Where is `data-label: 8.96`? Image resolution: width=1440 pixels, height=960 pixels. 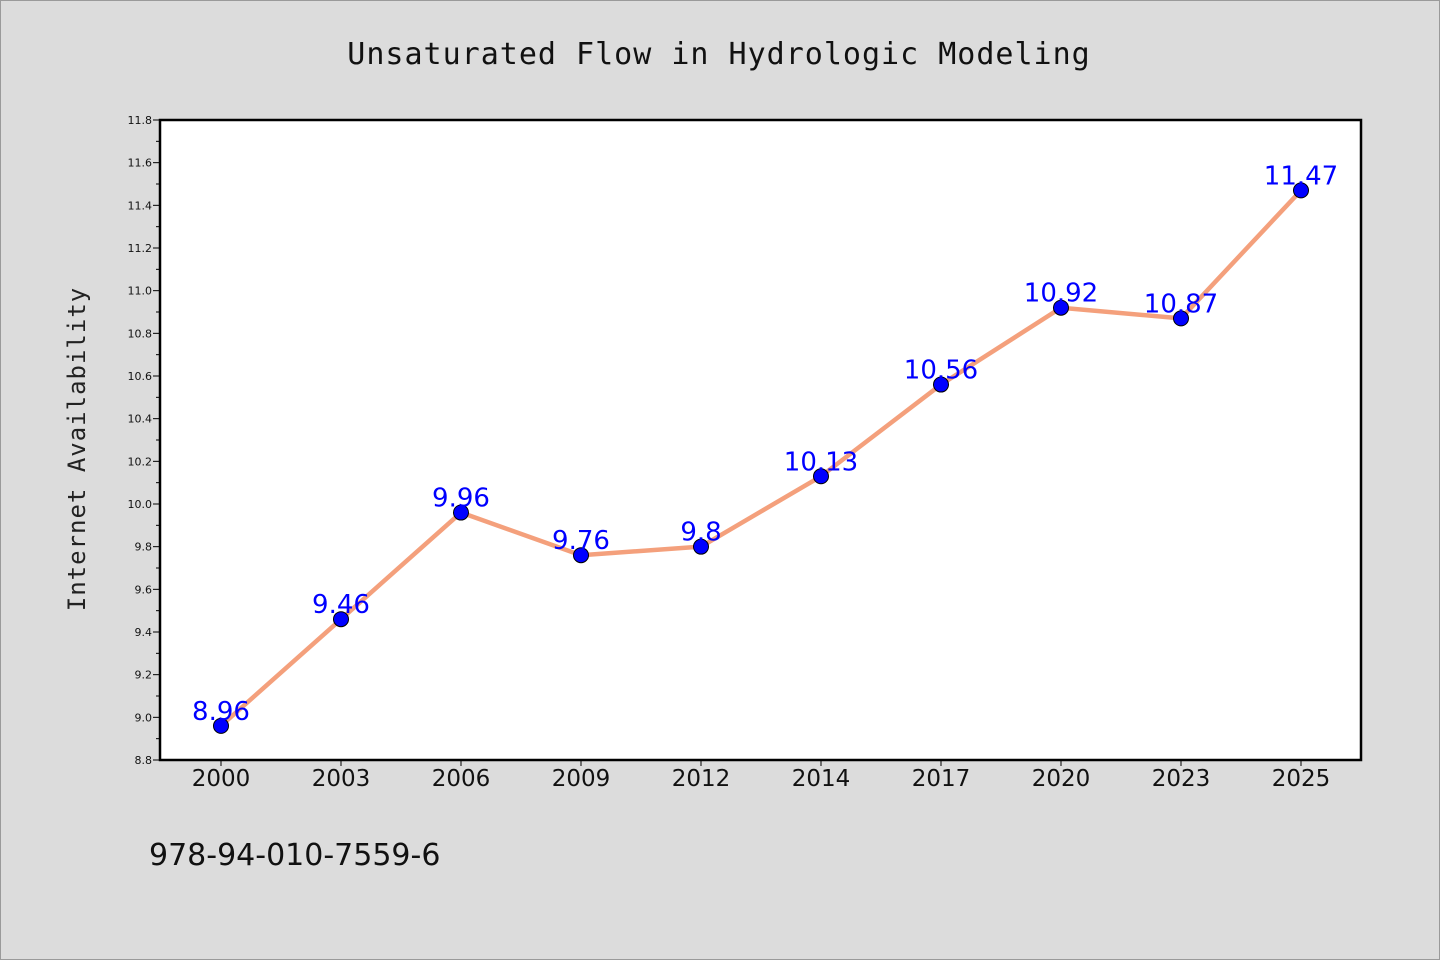 data-label: 8.96 is located at coordinates (221, 712).